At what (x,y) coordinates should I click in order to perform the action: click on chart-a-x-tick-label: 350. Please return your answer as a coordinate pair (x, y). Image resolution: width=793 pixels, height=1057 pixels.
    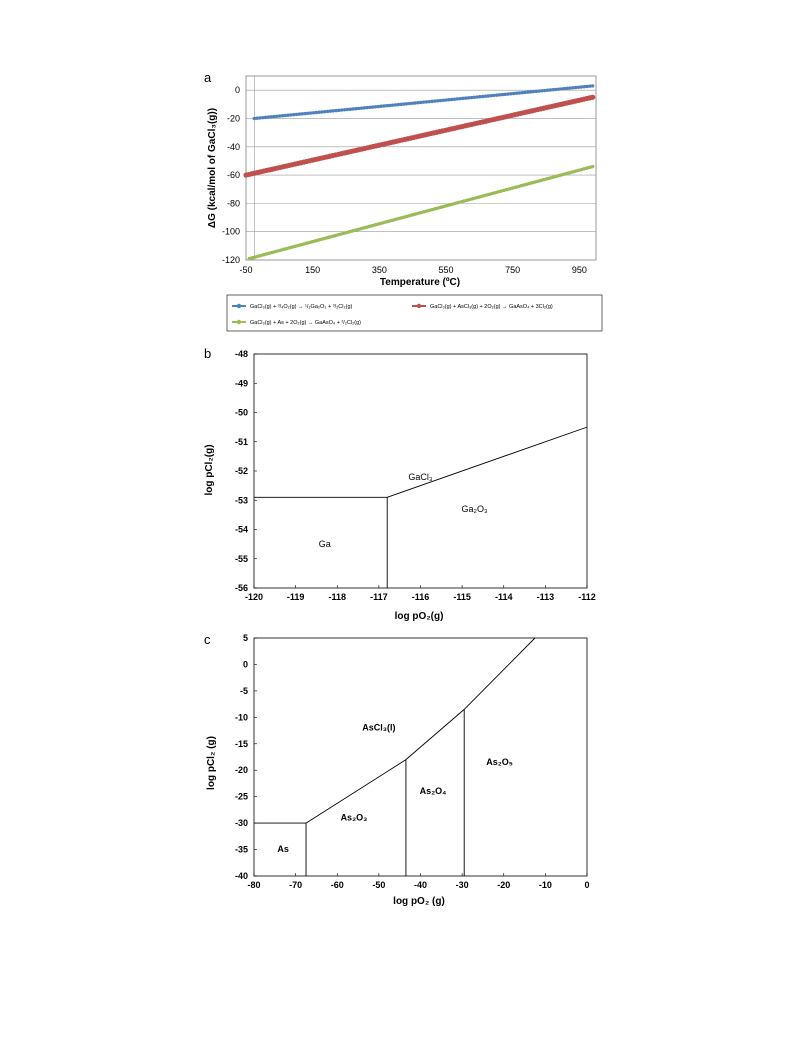
    Looking at the image, I should click on (379, 270).